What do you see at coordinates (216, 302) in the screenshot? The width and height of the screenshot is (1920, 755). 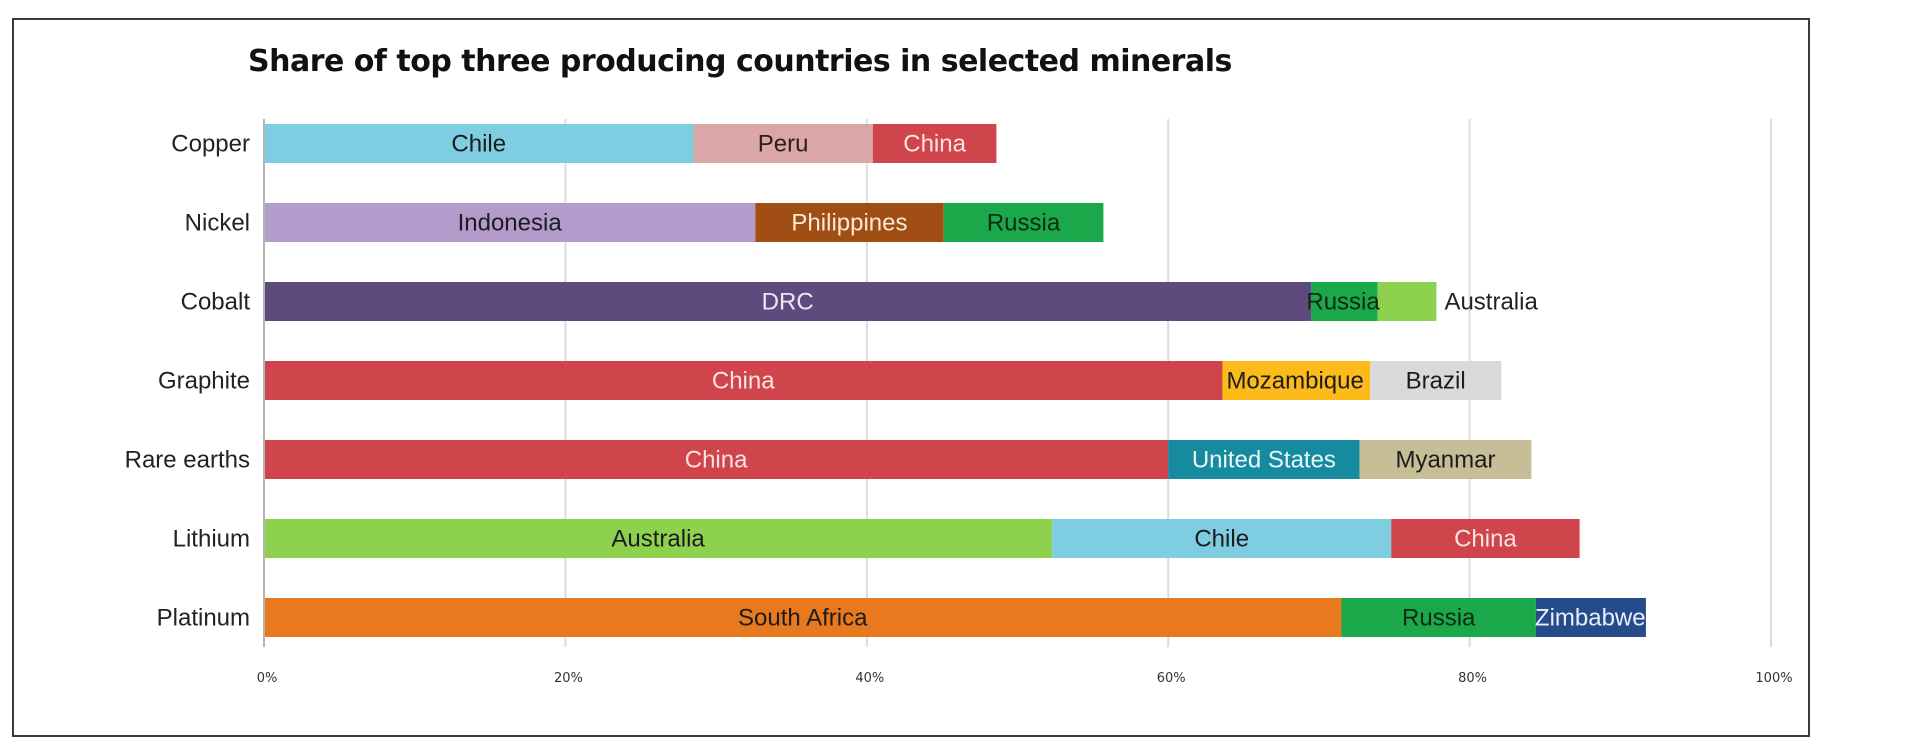 I see `category-label: Cobalt` at bounding box center [216, 302].